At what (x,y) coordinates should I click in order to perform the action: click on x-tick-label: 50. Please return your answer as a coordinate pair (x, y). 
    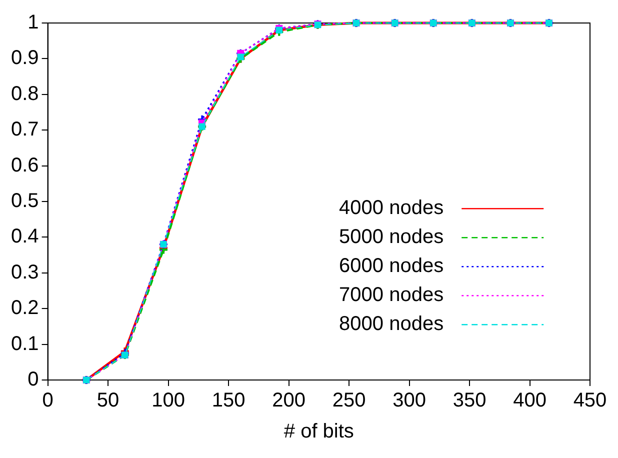
    Looking at the image, I should click on (108, 401).